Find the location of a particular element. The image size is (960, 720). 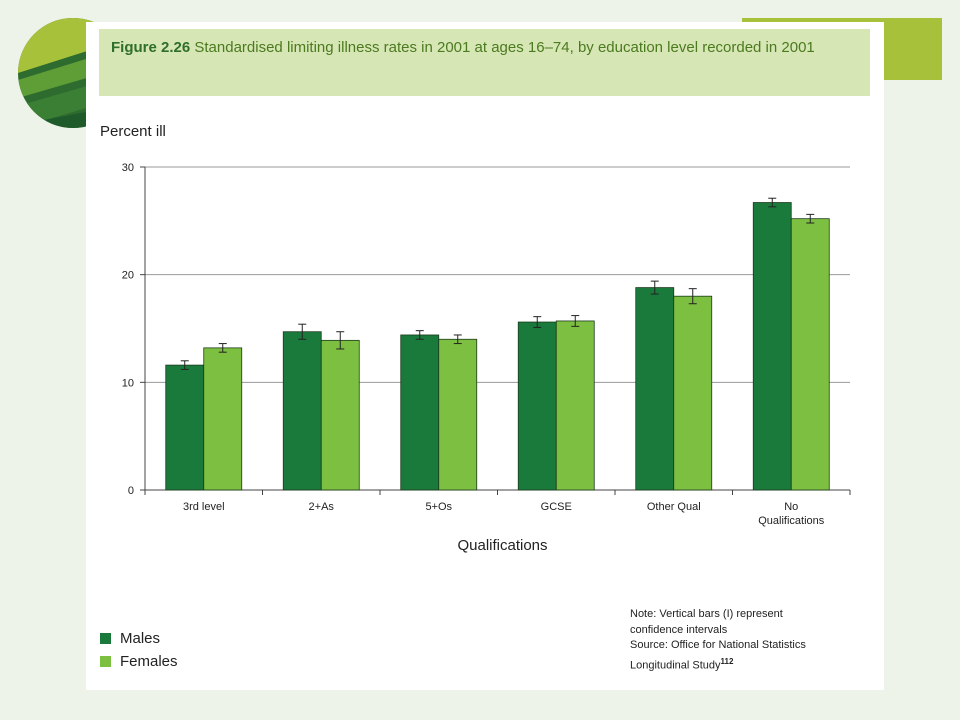

x-tick-label: 3rd level is located at coordinates (204, 507).